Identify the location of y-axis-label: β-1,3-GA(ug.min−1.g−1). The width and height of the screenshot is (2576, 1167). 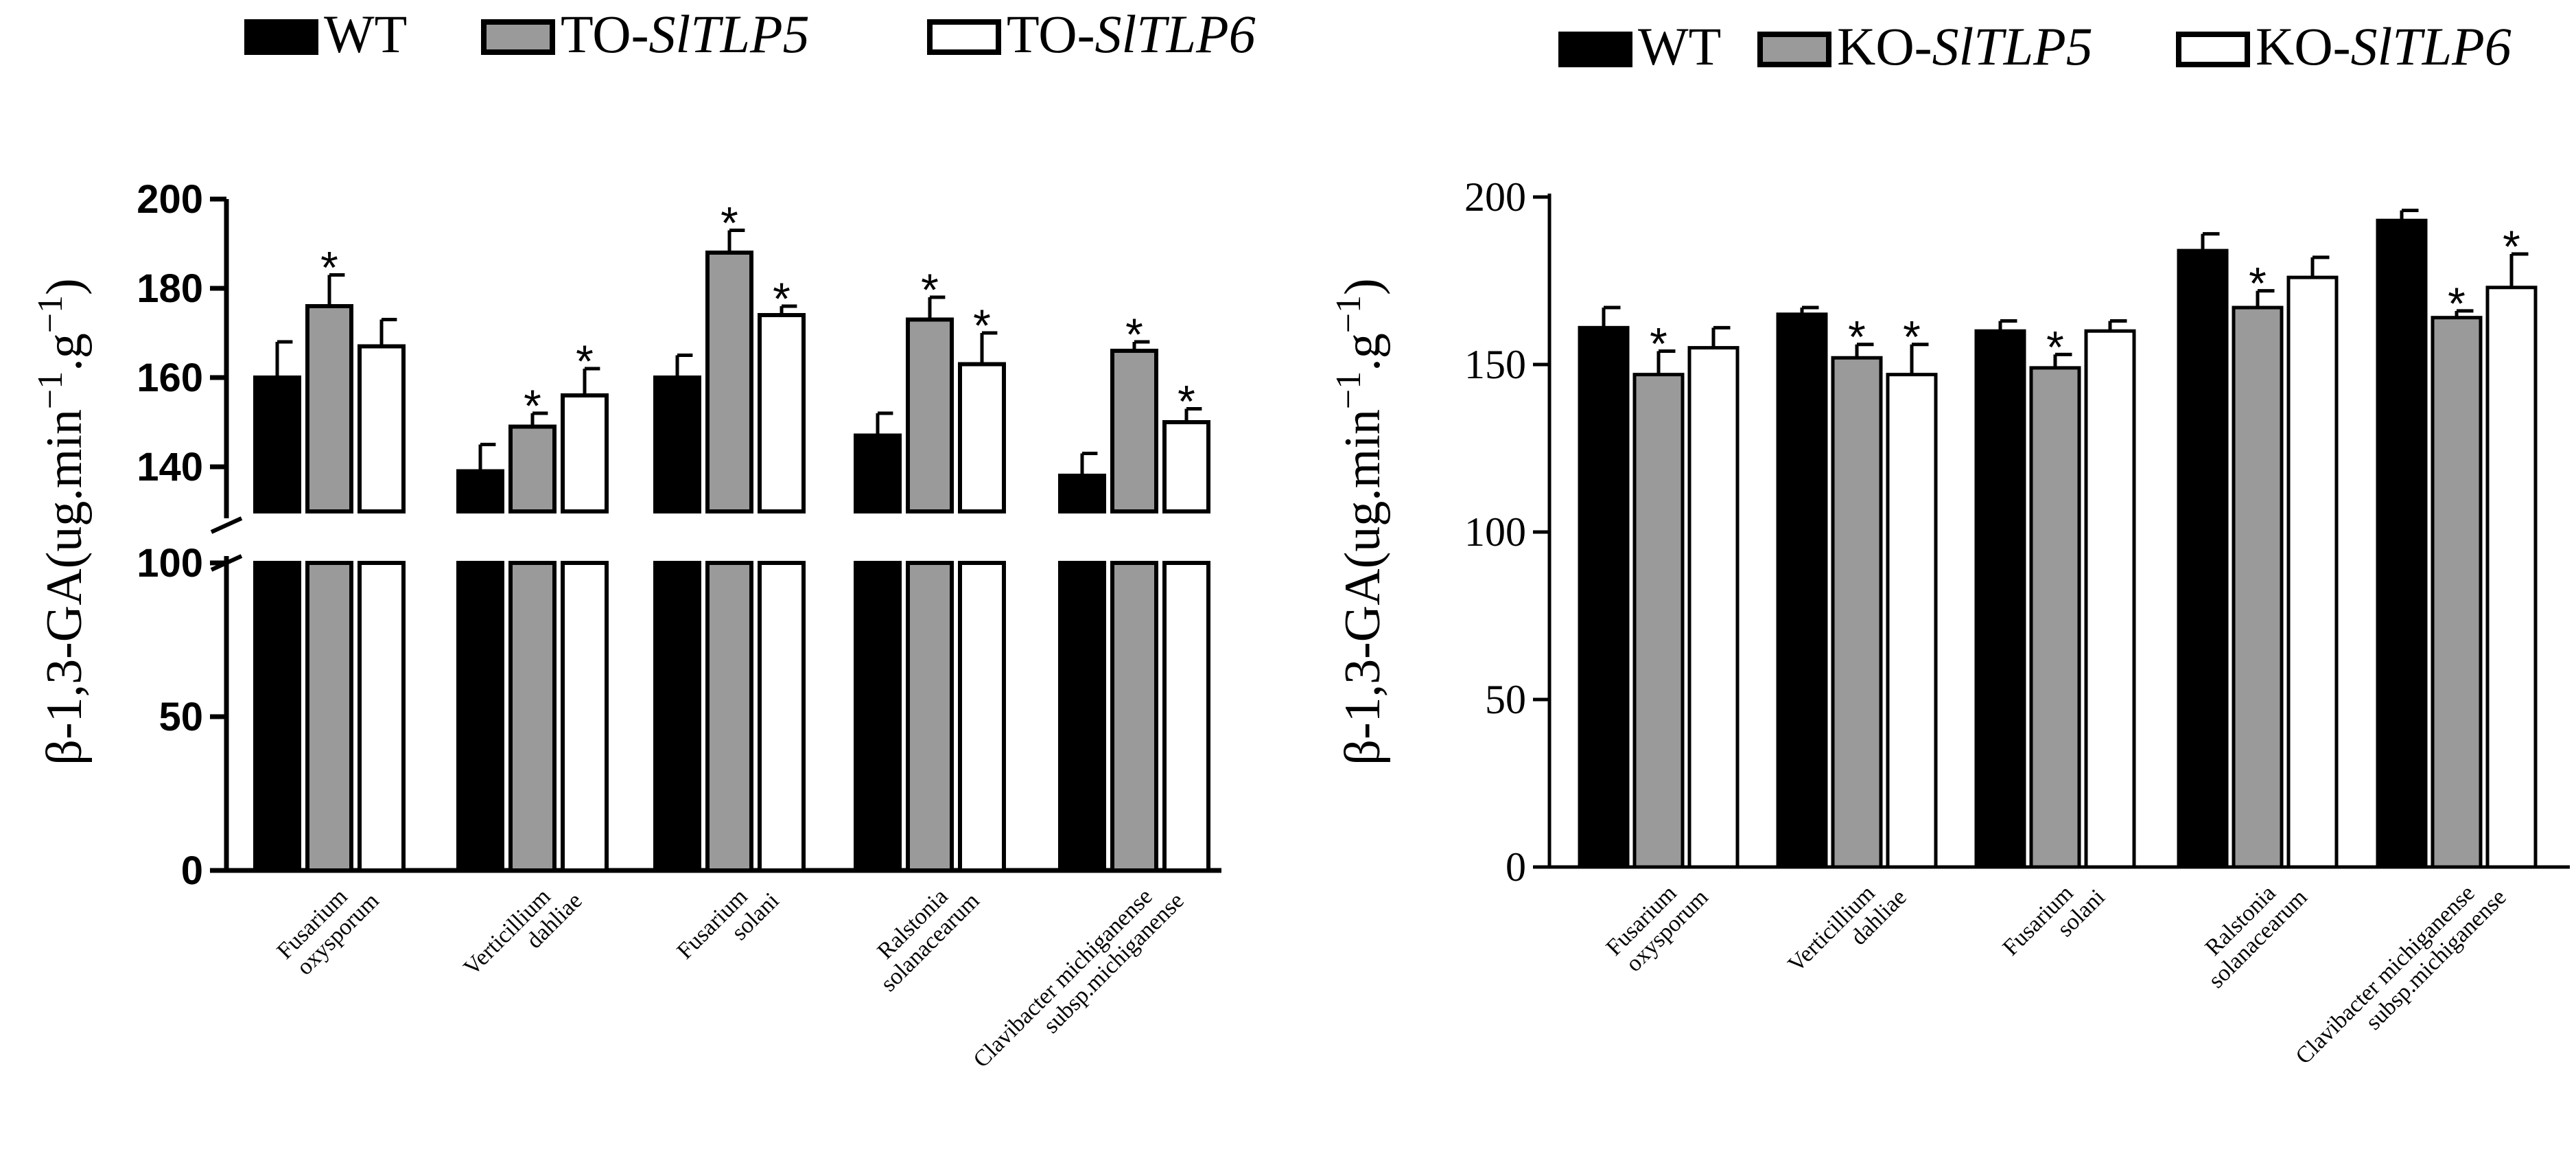
(62, 521).